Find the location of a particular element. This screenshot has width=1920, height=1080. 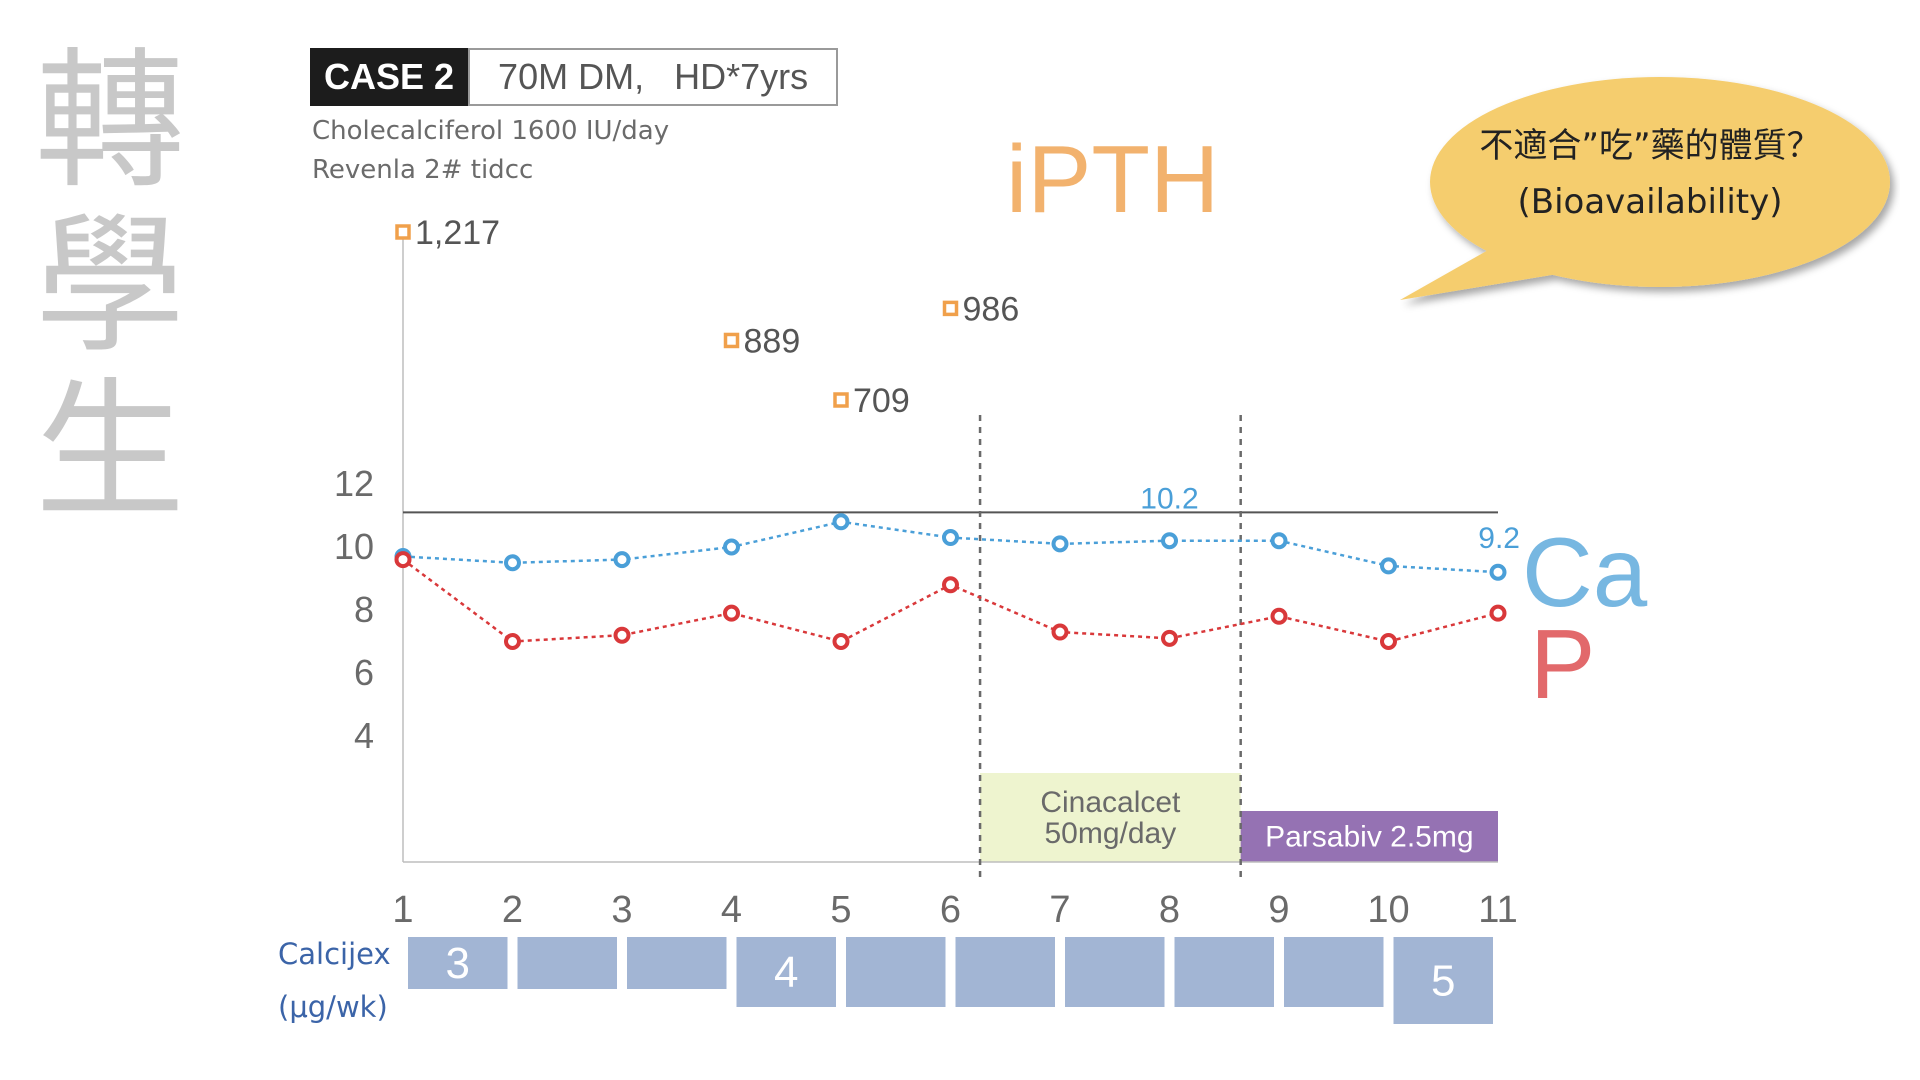

prescription-cholecalciferol: Cholecalciferol 1600 IU/day is located at coordinates (491, 131).